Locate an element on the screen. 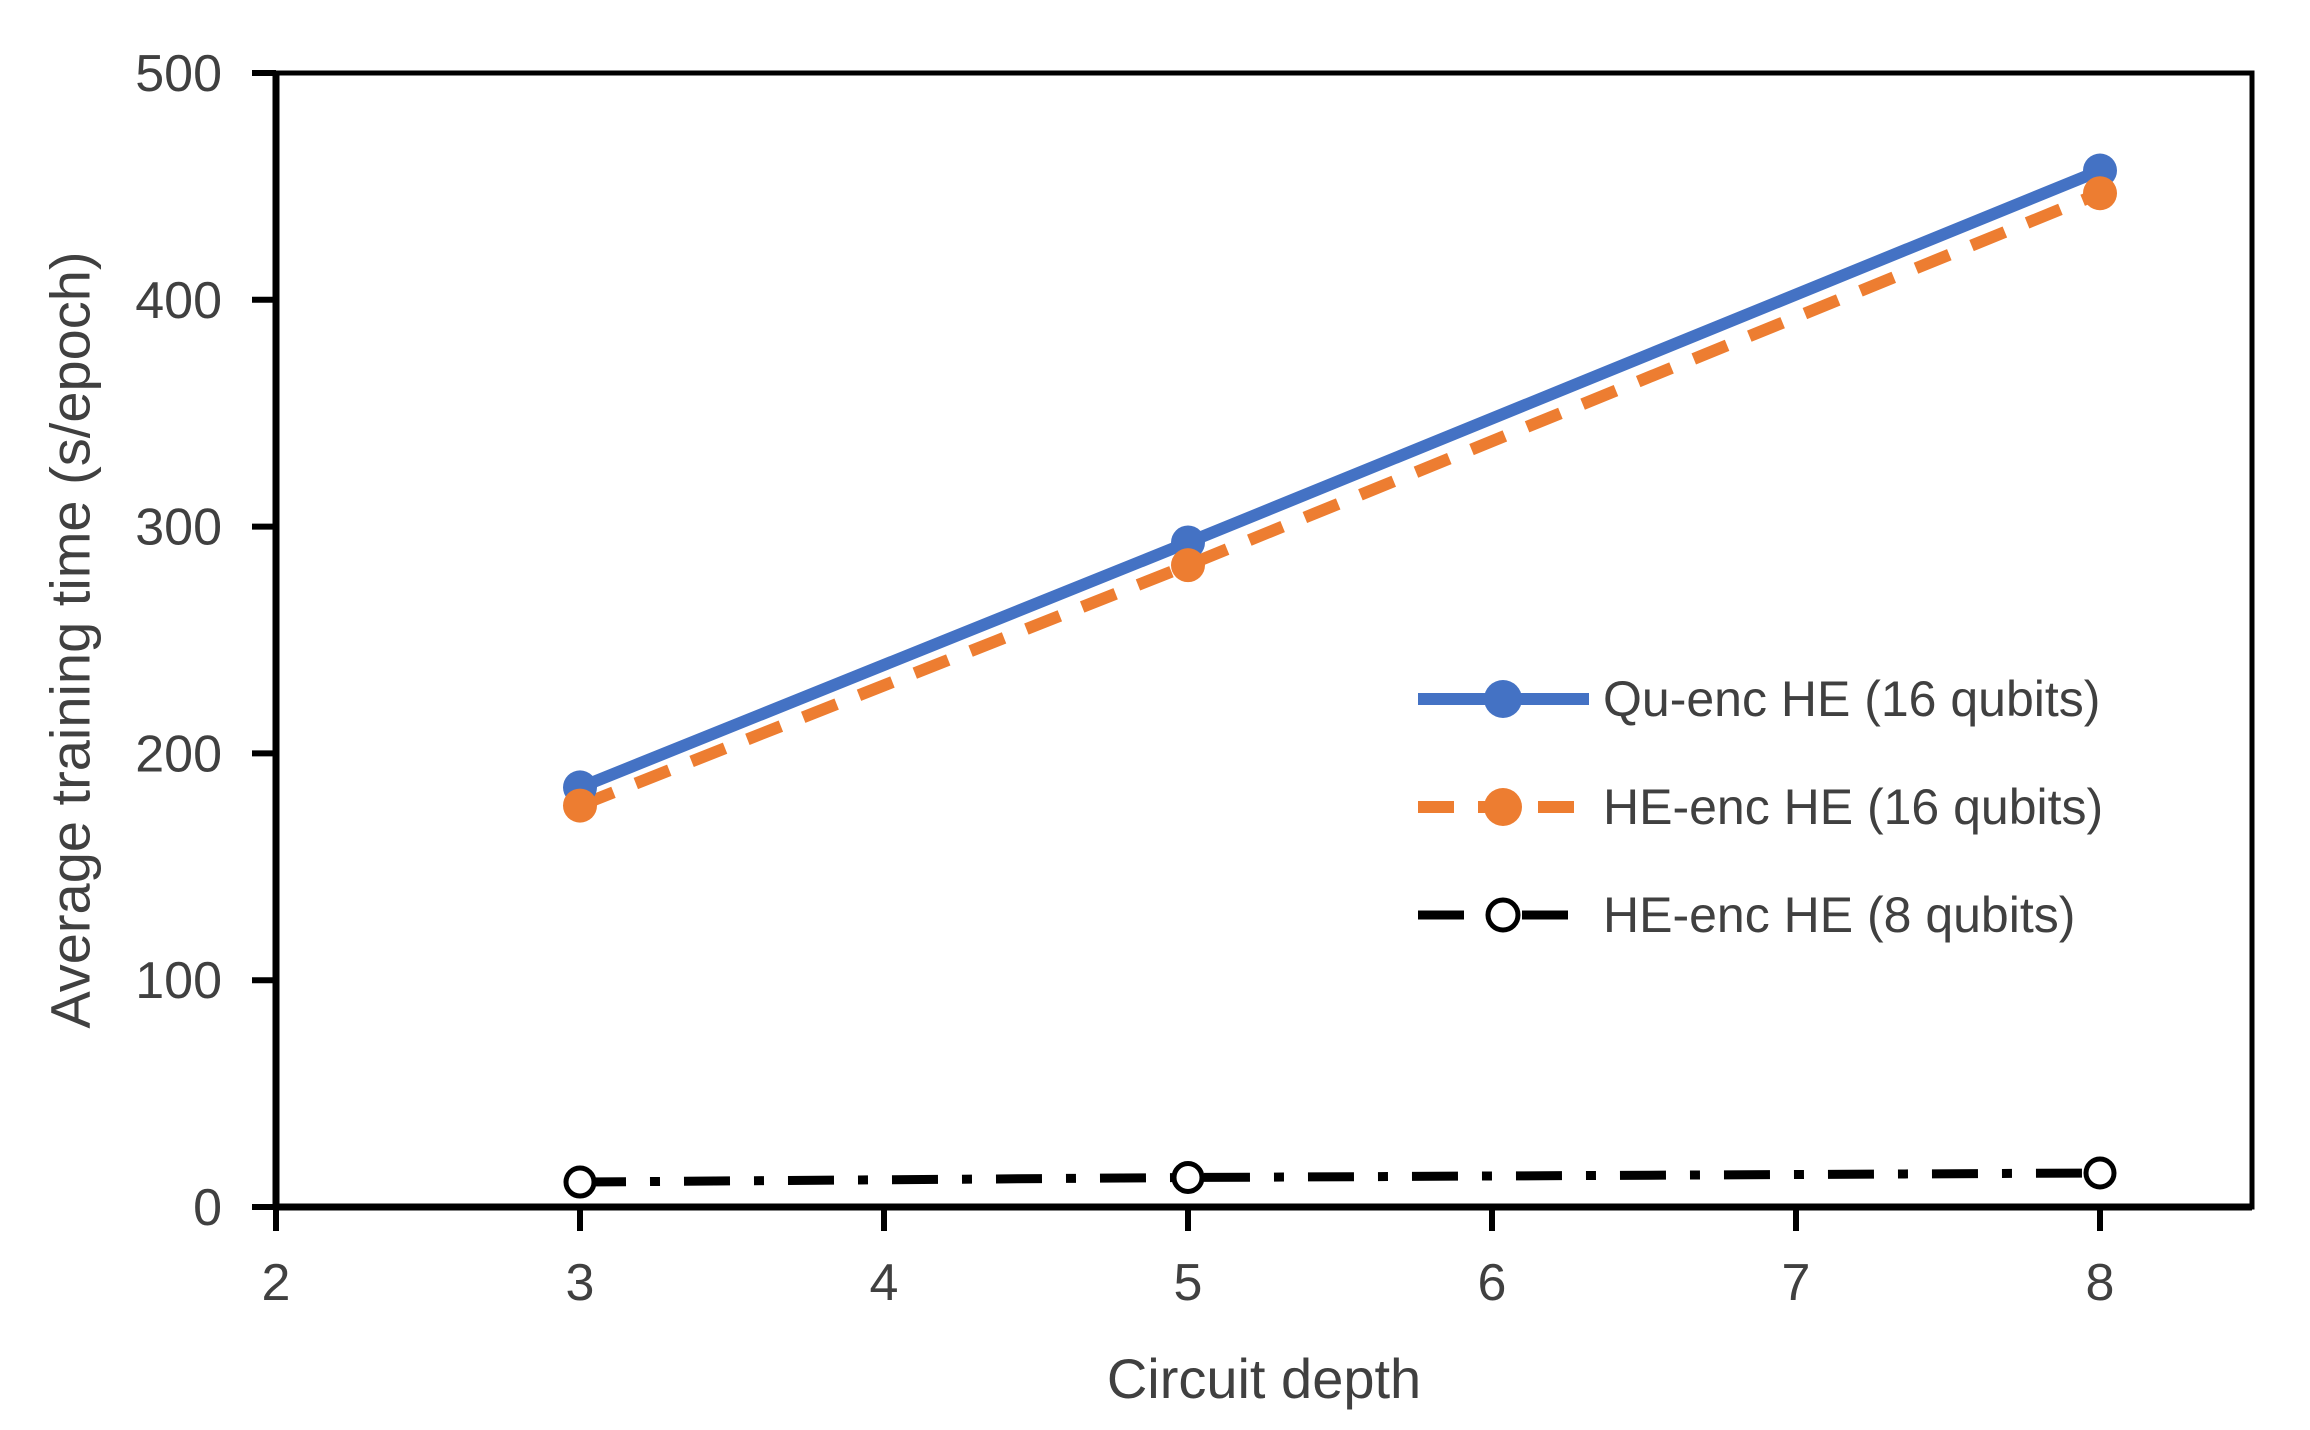 The image size is (2310, 1430). legend-item: HE-enc HE (8 qubits) is located at coordinates (1760, 915).